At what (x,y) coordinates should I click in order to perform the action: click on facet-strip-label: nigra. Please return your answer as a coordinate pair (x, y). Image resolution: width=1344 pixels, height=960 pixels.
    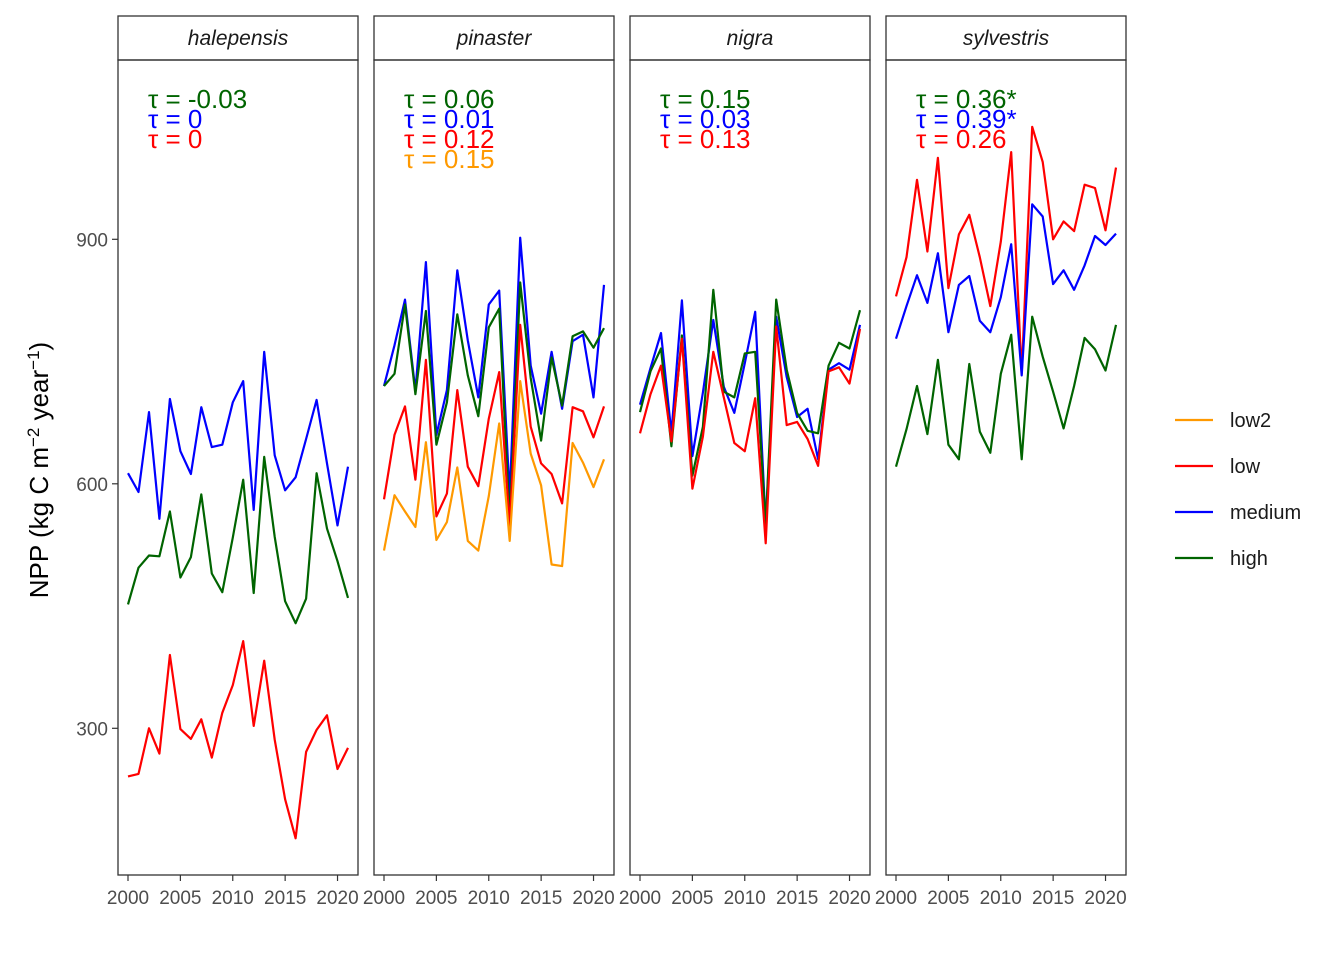
    Looking at the image, I should click on (750, 38).